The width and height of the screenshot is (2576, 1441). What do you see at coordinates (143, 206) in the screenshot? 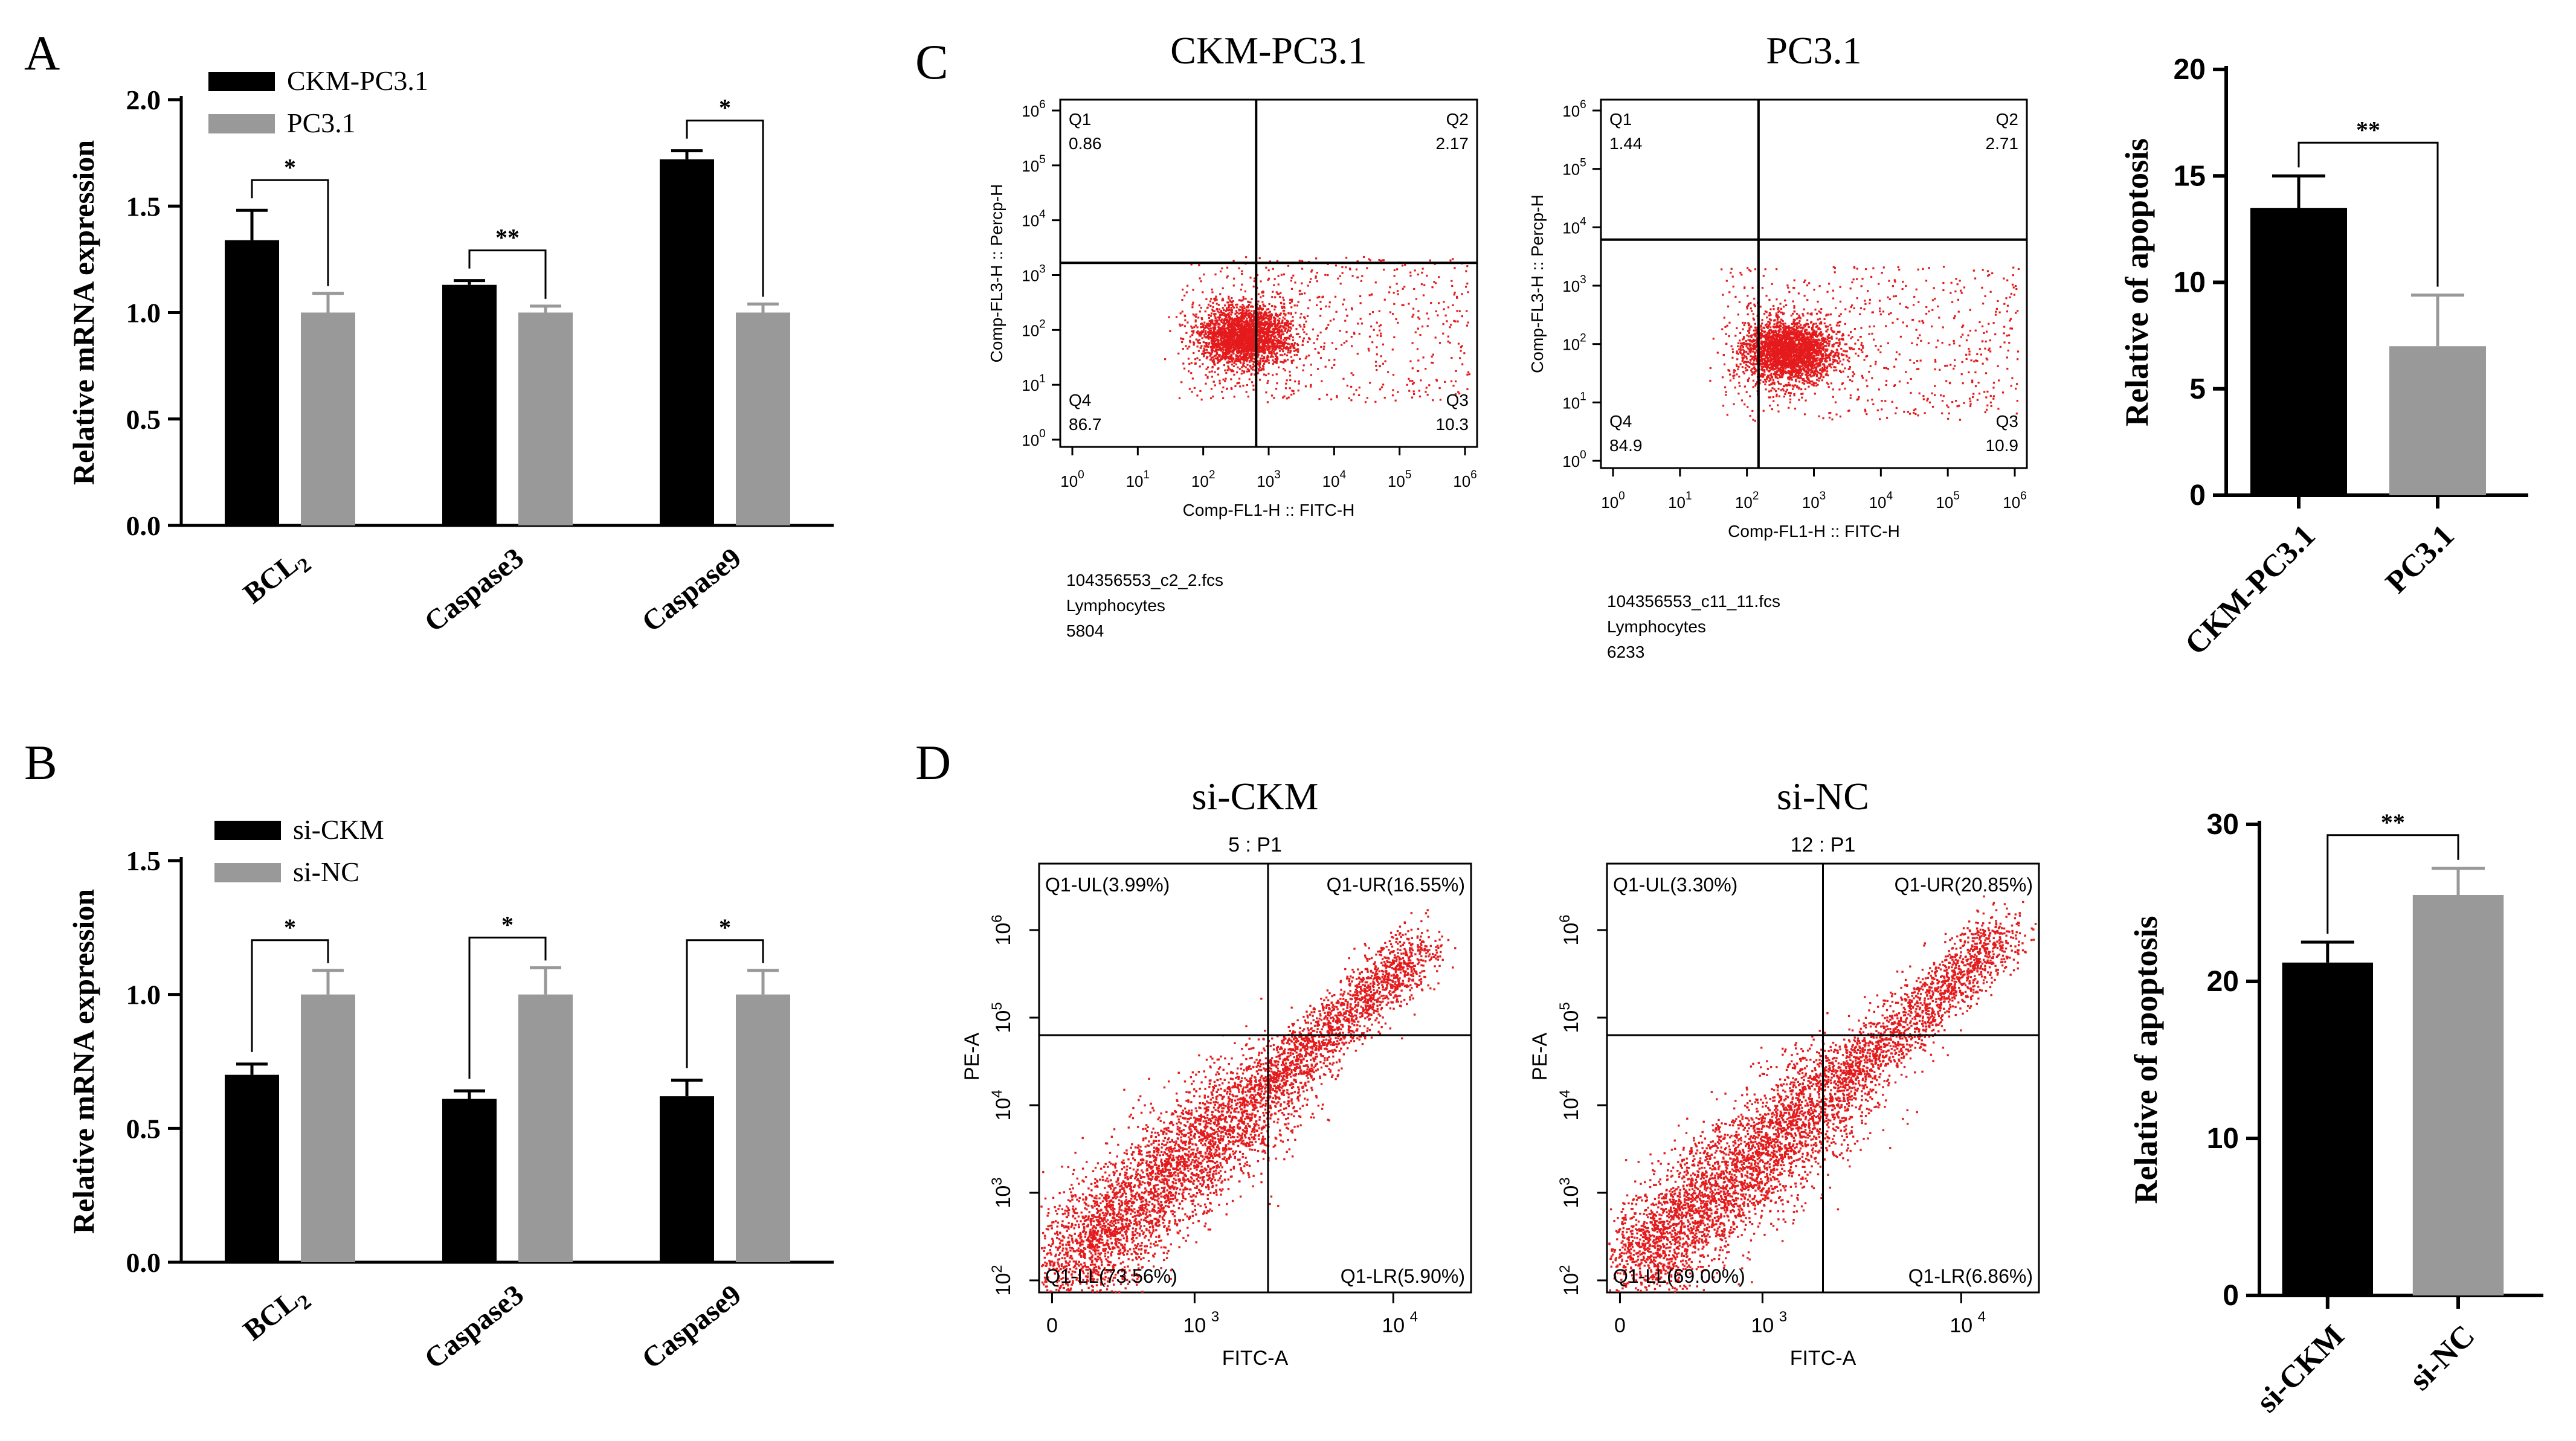
I see `y-tick-label: 1.5` at bounding box center [143, 206].